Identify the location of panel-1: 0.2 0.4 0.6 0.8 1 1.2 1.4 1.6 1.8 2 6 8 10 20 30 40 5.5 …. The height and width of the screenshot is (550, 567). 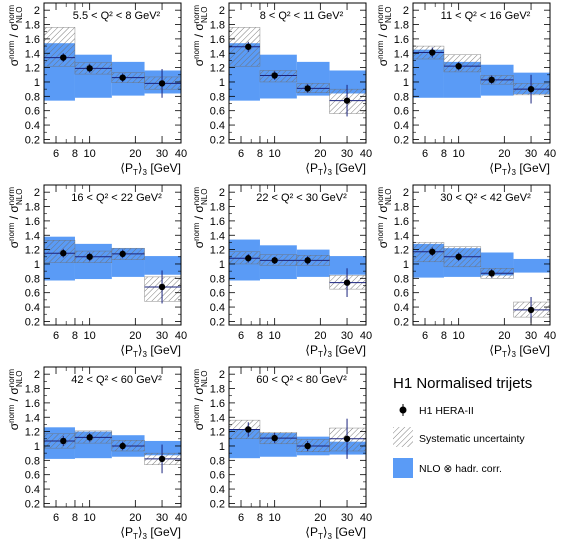
(97, 89).